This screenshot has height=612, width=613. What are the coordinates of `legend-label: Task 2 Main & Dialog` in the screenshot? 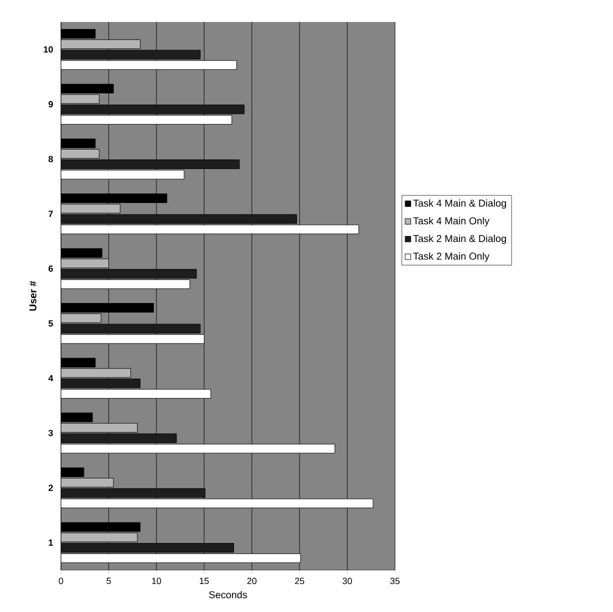 It's located at (459, 239).